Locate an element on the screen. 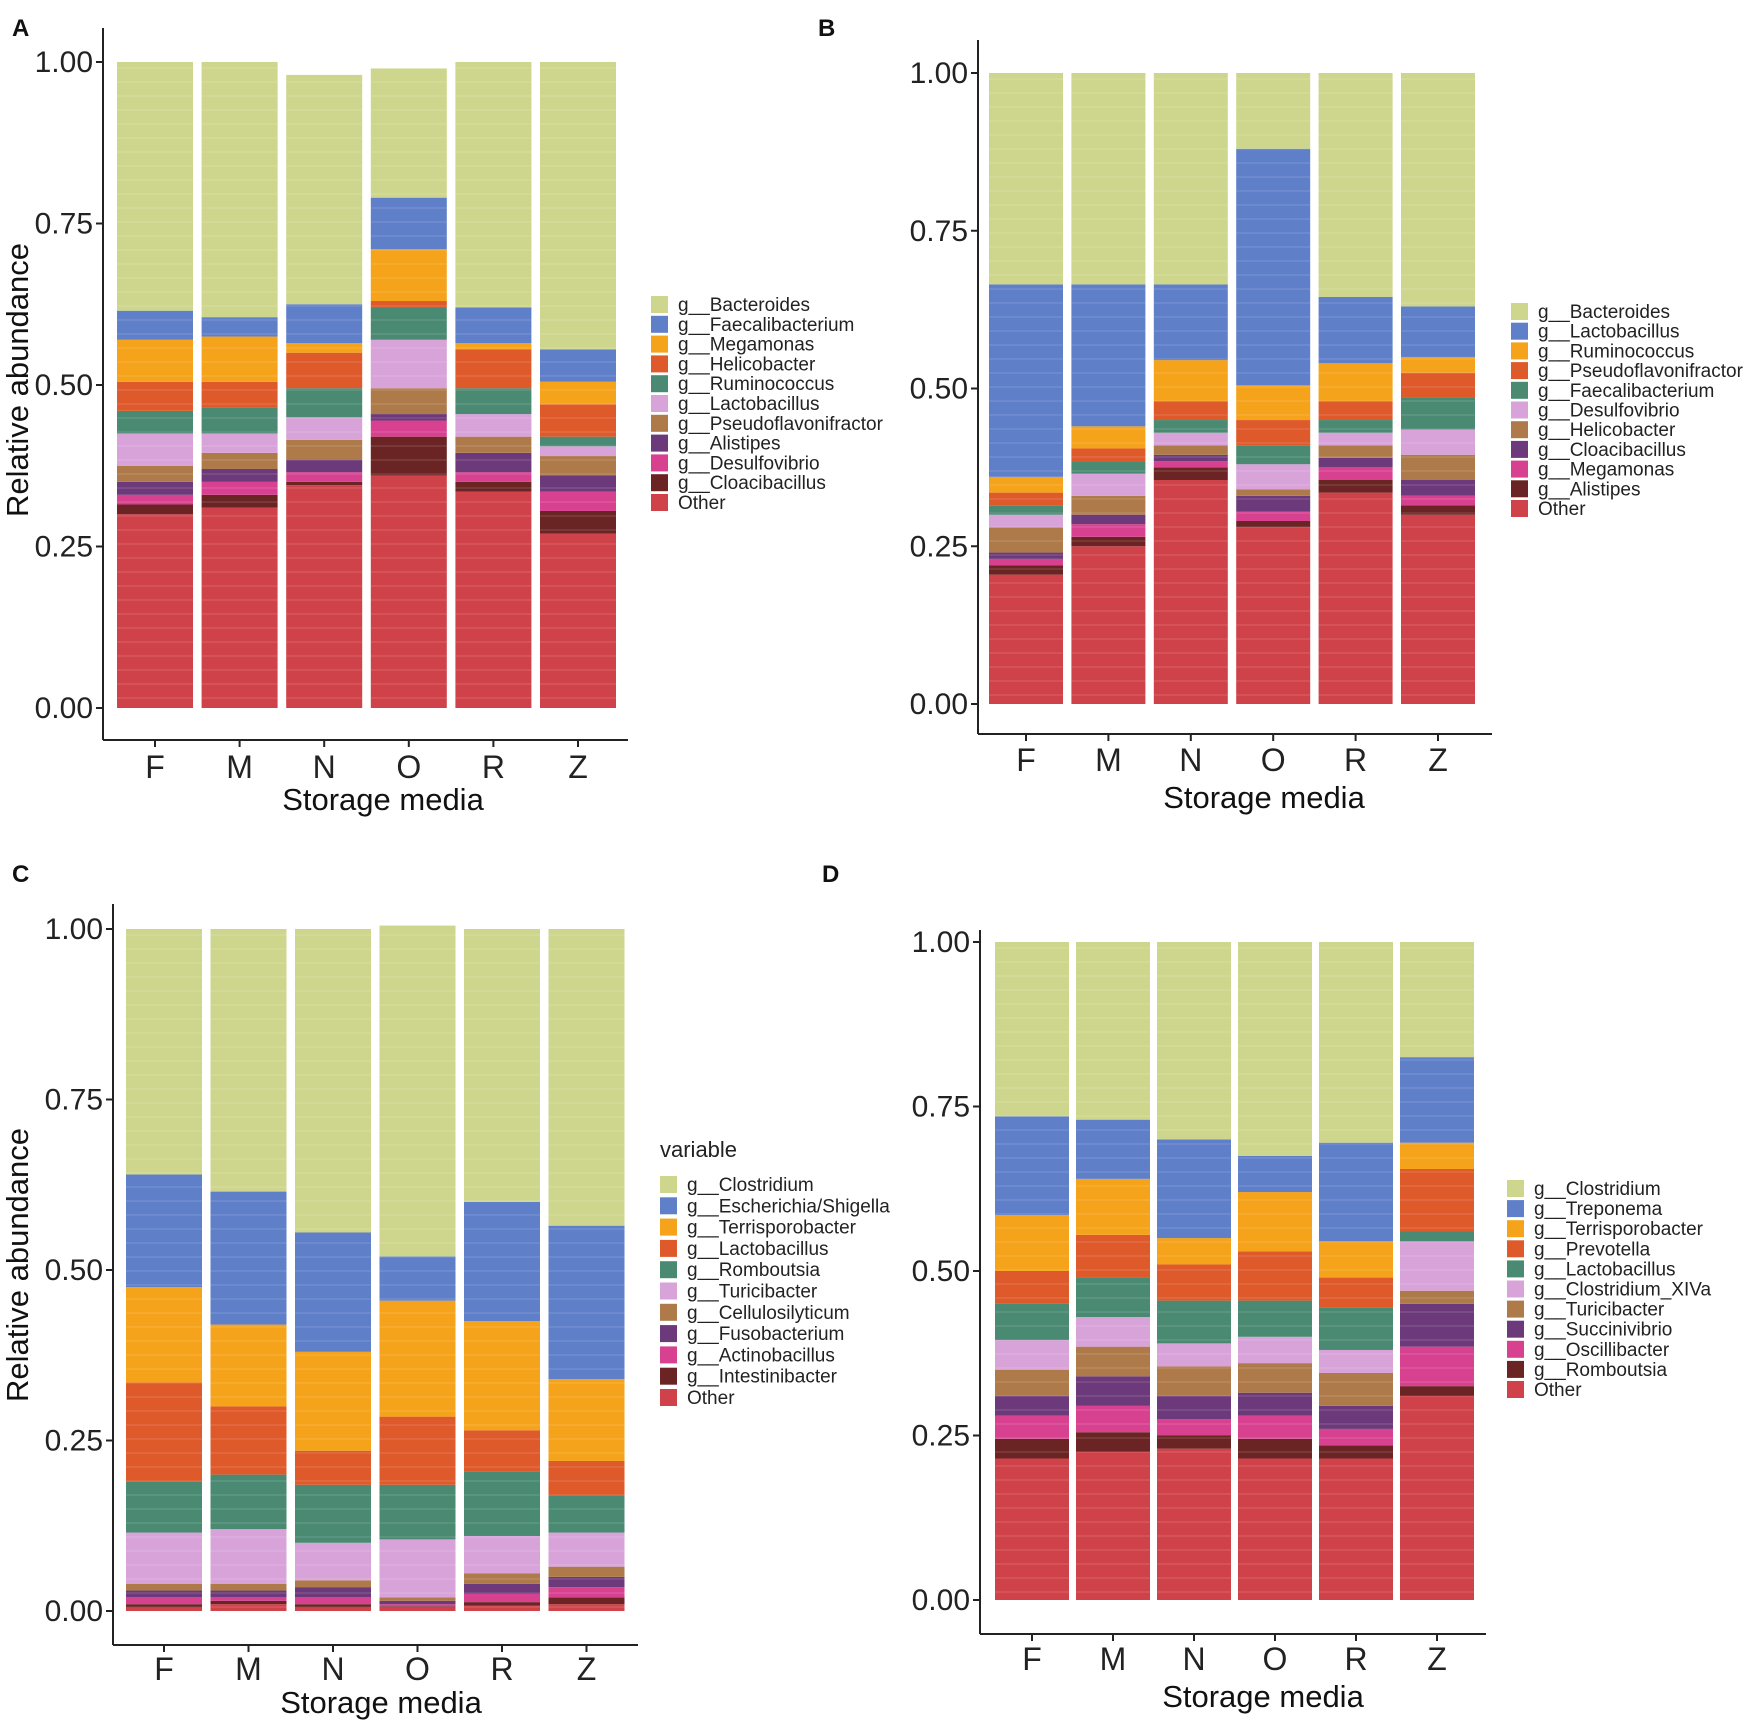 This screenshot has width=1750, height=1727. panel-label: A is located at coordinates (20, 28).